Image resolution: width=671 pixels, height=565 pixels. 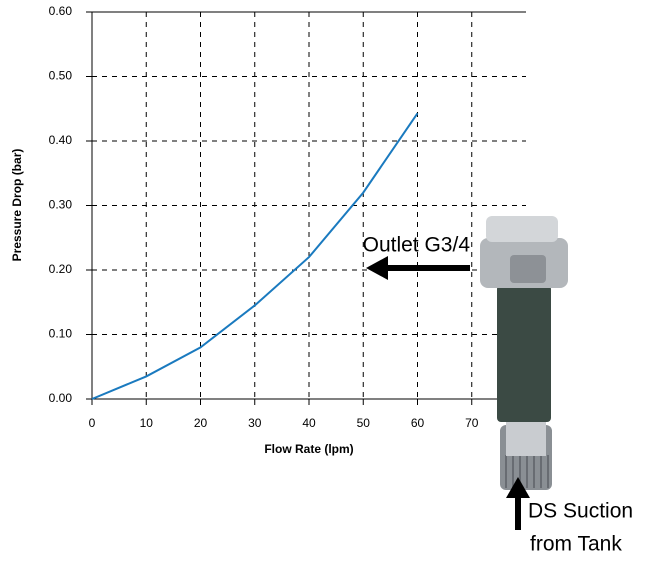 I want to click on filter-image, so click(x=524, y=353).